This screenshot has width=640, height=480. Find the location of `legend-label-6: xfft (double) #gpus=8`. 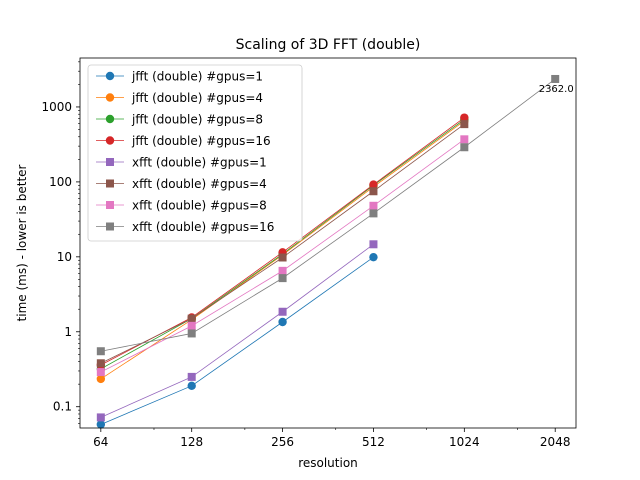

legend-label-6: xfft (double) #gpus=8 is located at coordinates (199, 206).